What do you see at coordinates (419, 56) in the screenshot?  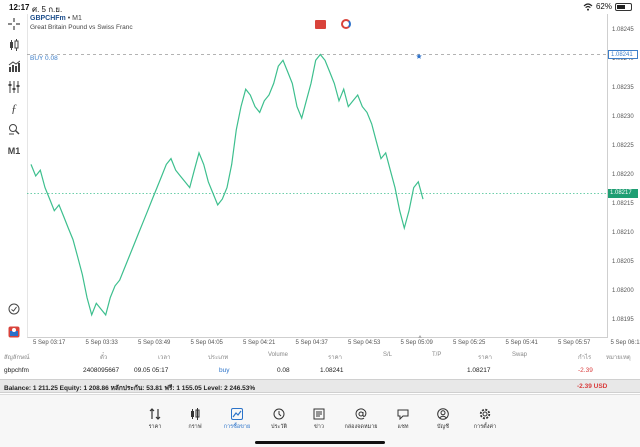 I see `buy-star-icon` at bounding box center [419, 56].